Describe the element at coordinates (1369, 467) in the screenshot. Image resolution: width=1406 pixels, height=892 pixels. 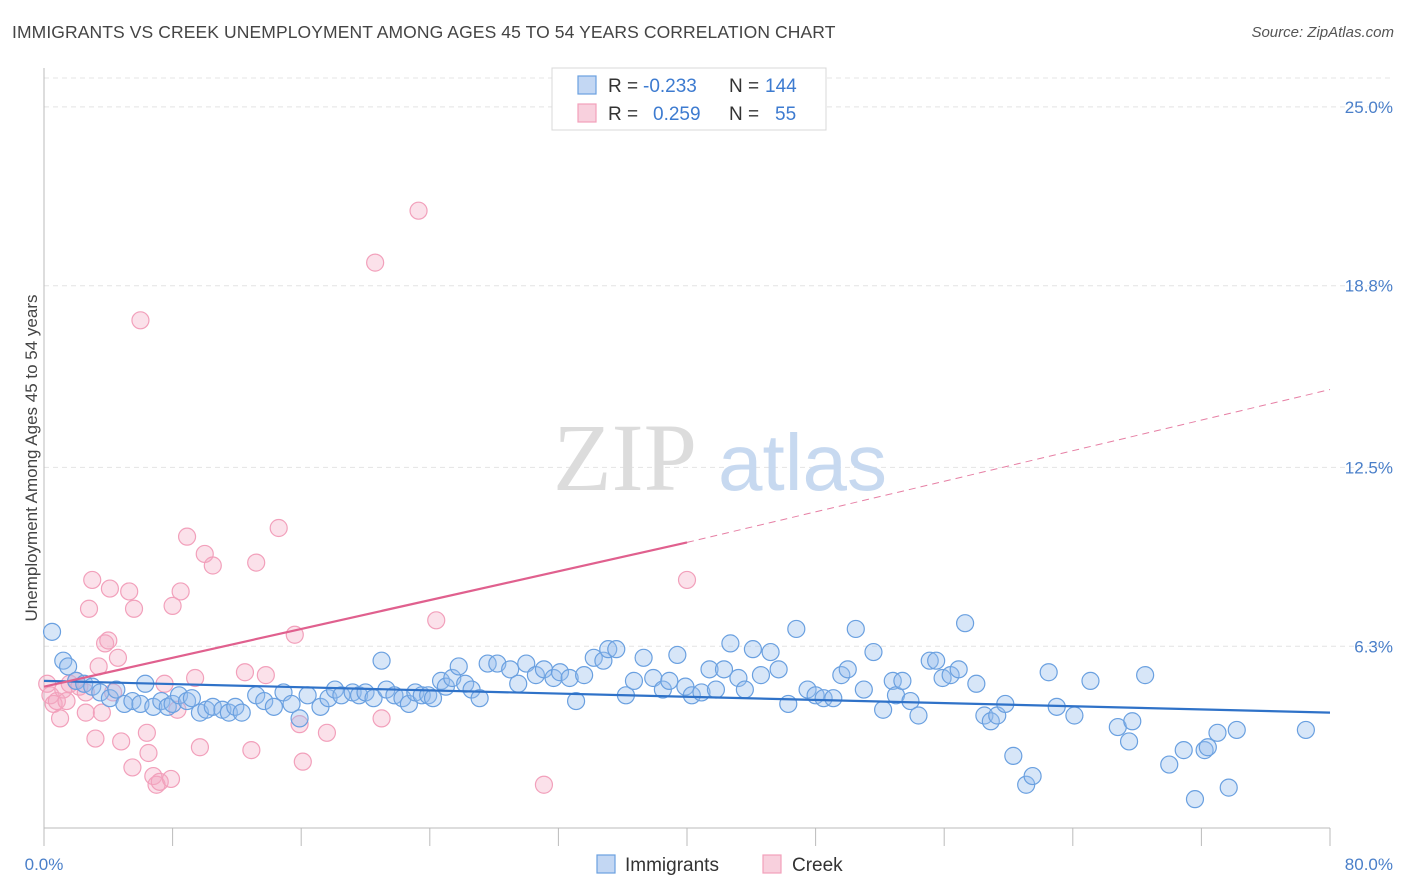
I see `y-tick-label-1: 12.5%` at that location.